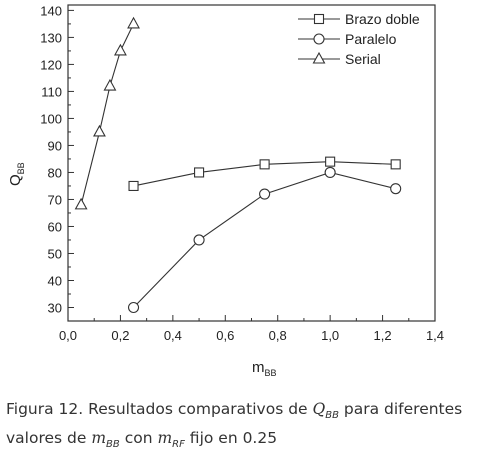  Describe the element at coordinates (51, 91) in the screenshot. I see `y-tick-label: 110` at that location.